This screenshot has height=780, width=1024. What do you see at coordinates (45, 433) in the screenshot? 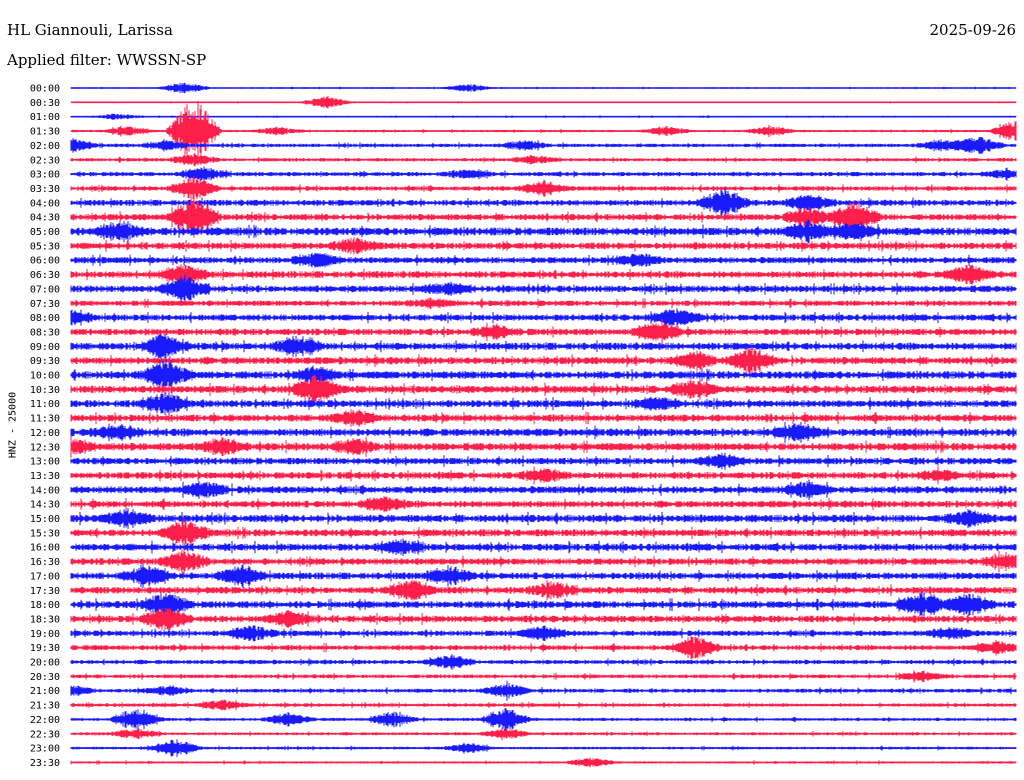
I see `time-tick-label: 12:00` at bounding box center [45, 433].